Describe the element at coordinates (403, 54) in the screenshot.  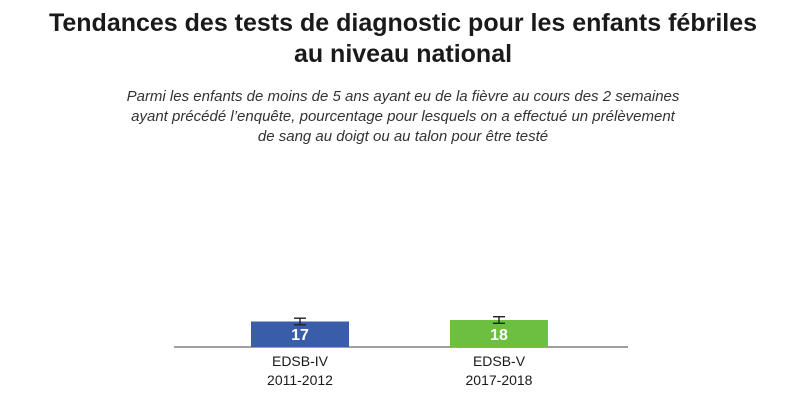
I see `chart-title-line-2: au niveau national` at that location.